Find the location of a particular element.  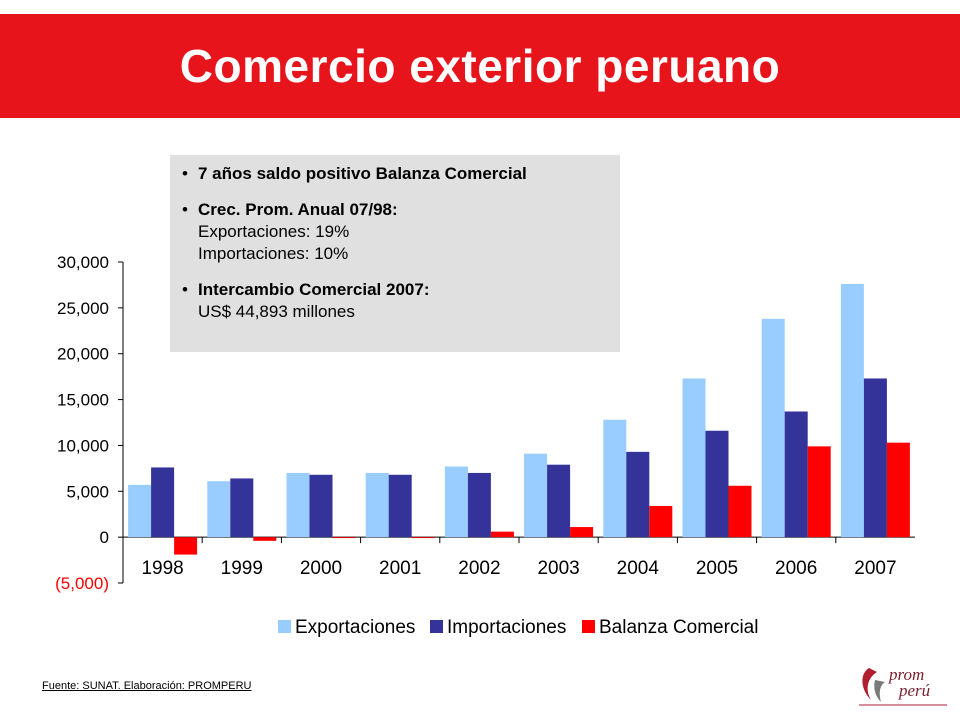

y-tick-label: 25,000 is located at coordinates (83, 308).